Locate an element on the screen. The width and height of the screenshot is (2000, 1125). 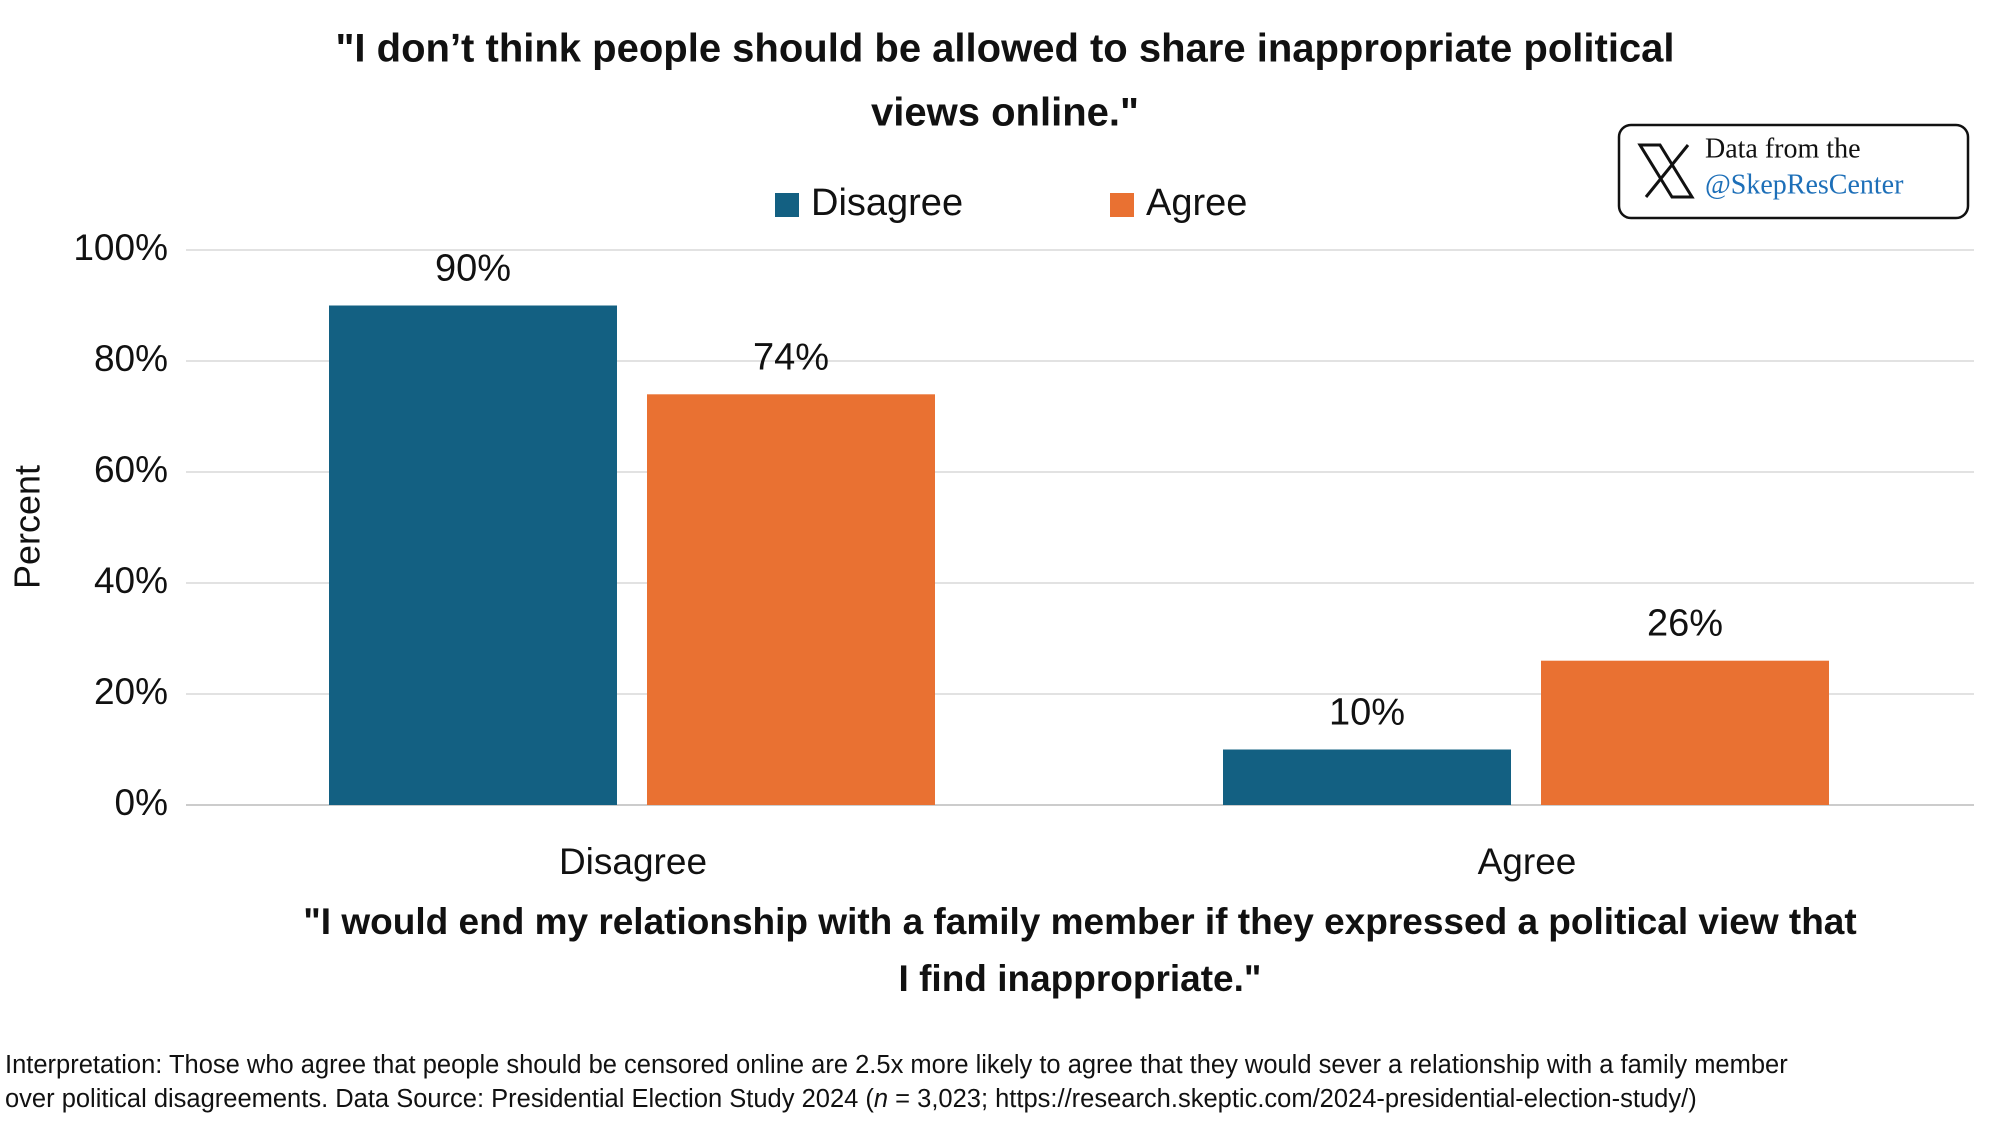
badge-handle: @SkepResCenter is located at coordinates (1804, 184).